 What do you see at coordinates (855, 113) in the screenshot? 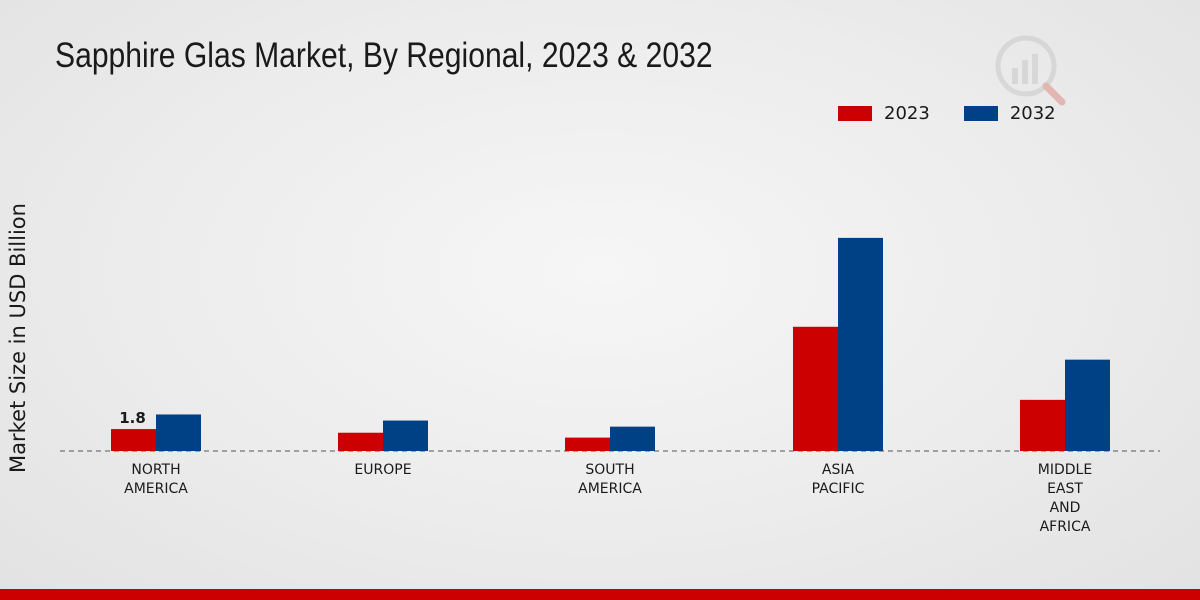
I see `legend-swatch-2023` at bounding box center [855, 113].